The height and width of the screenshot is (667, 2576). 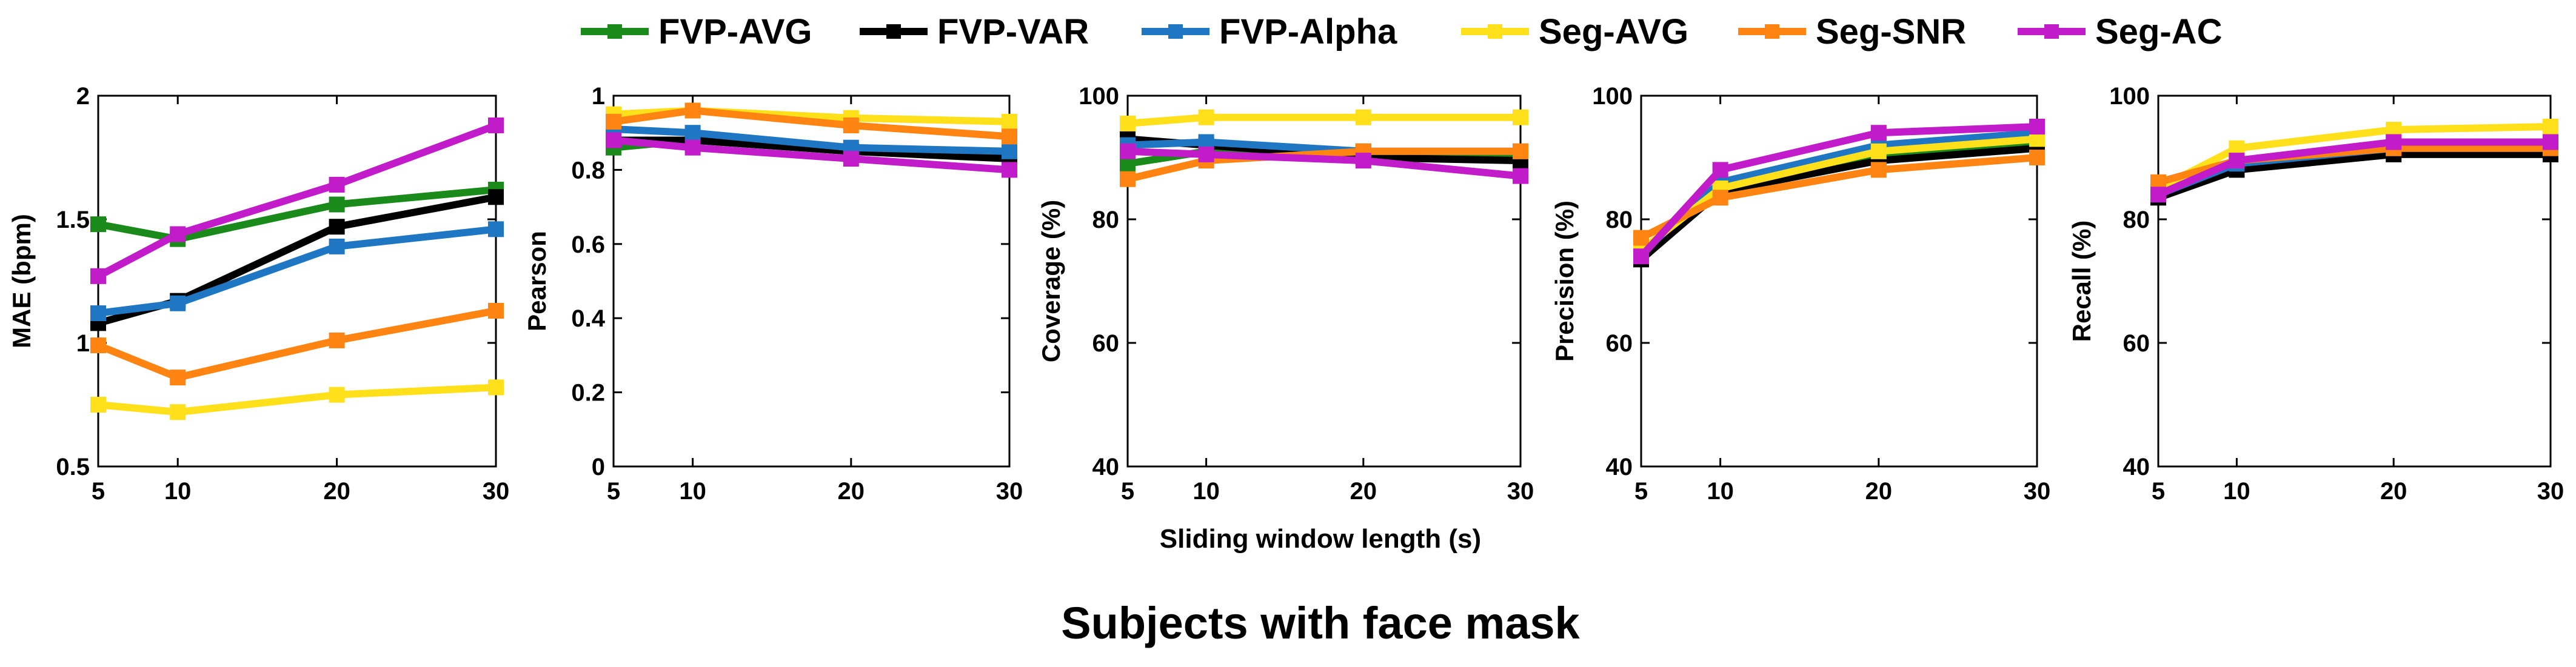 I want to click on y-tick-label: 0.6, so click(x=588, y=244).